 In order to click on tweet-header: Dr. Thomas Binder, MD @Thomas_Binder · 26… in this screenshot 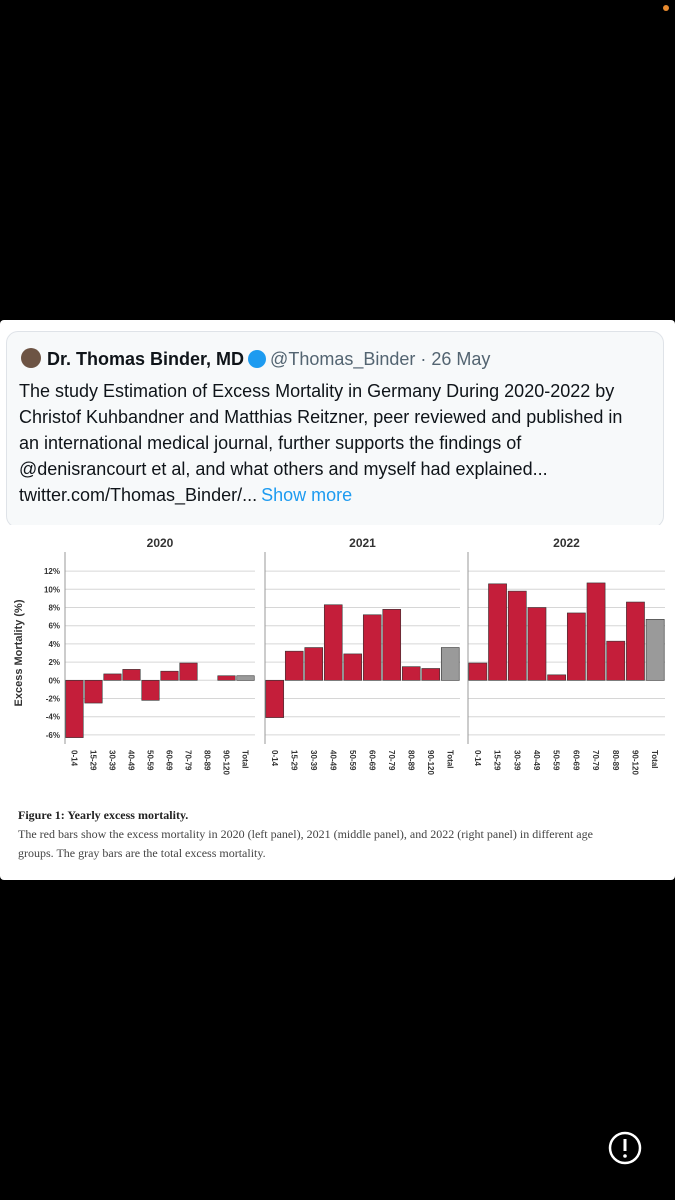, I will do `click(255, 359)`.